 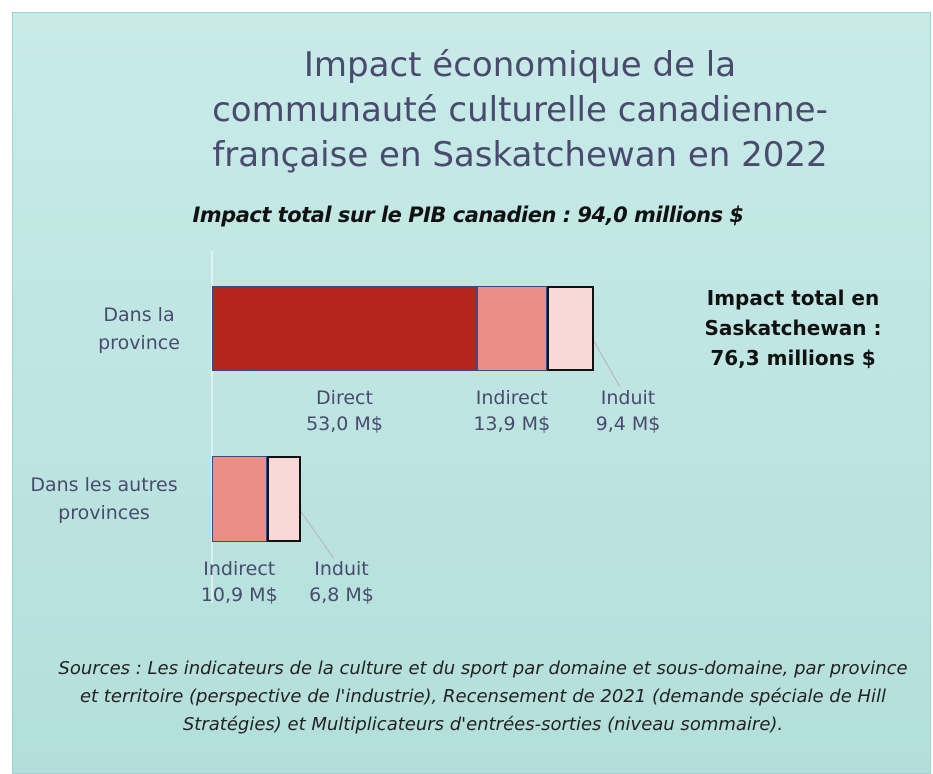 What do you see at coordinates (239, 595) in the screenshot?
I see `value-label: 10,9 M$` at bounding box center [239, 595].